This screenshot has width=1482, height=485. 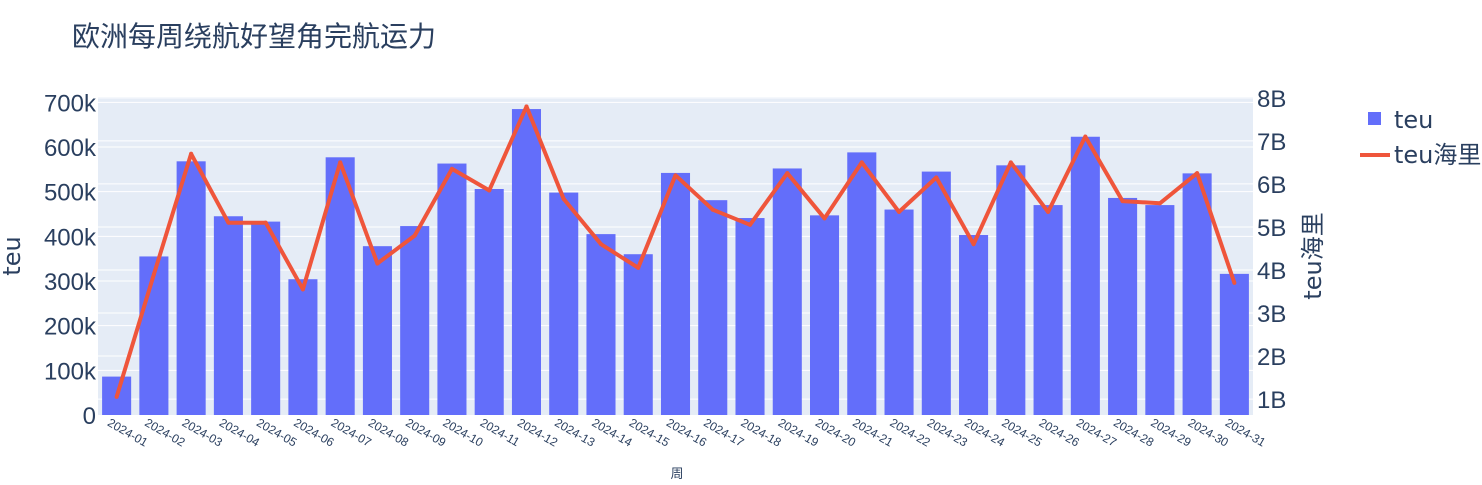 I want to click on y-right-tick-label: 4B, so click(x=1271, y=271).